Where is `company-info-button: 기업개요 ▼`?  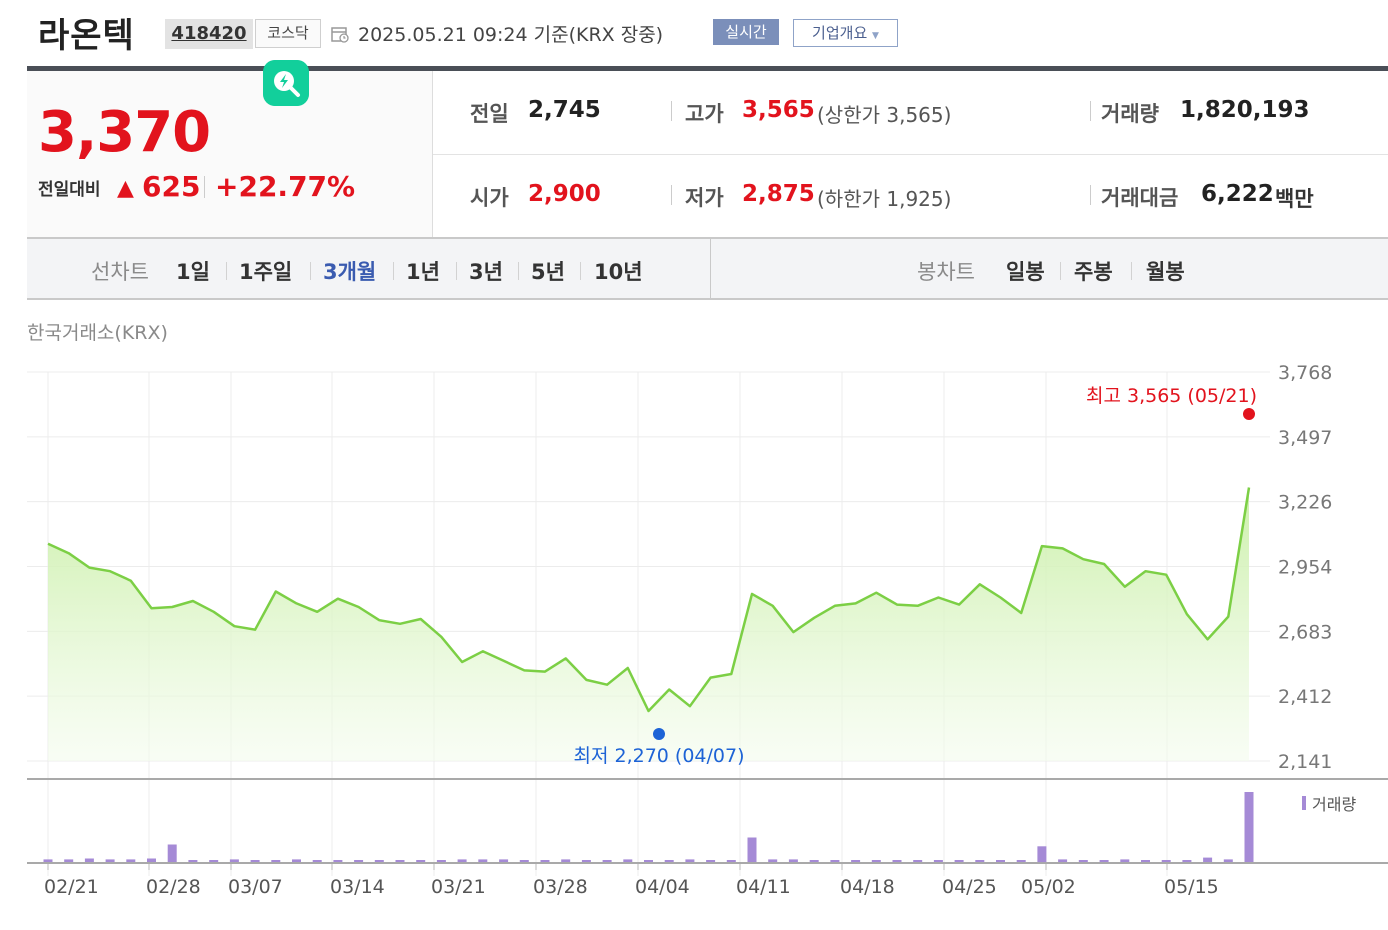 company-info-button: 기업개요 ▼ is located at coordinates (845, 33).